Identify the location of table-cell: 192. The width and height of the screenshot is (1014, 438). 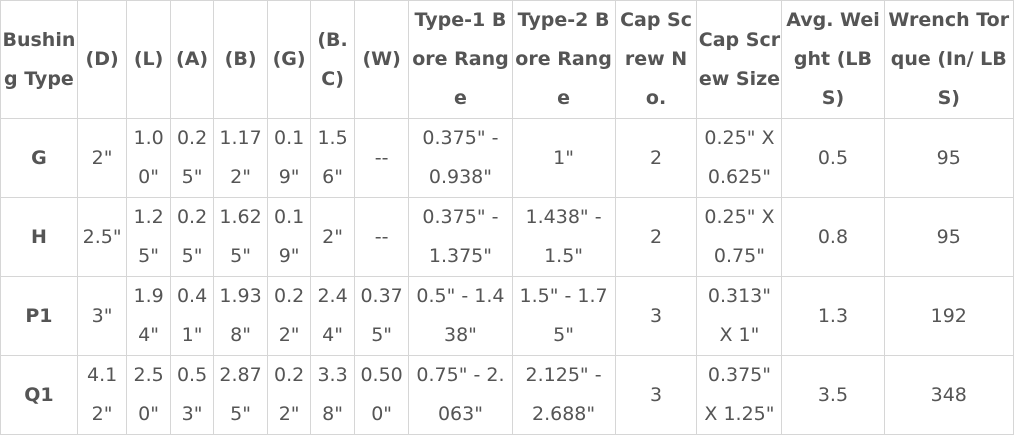
(948, 316).